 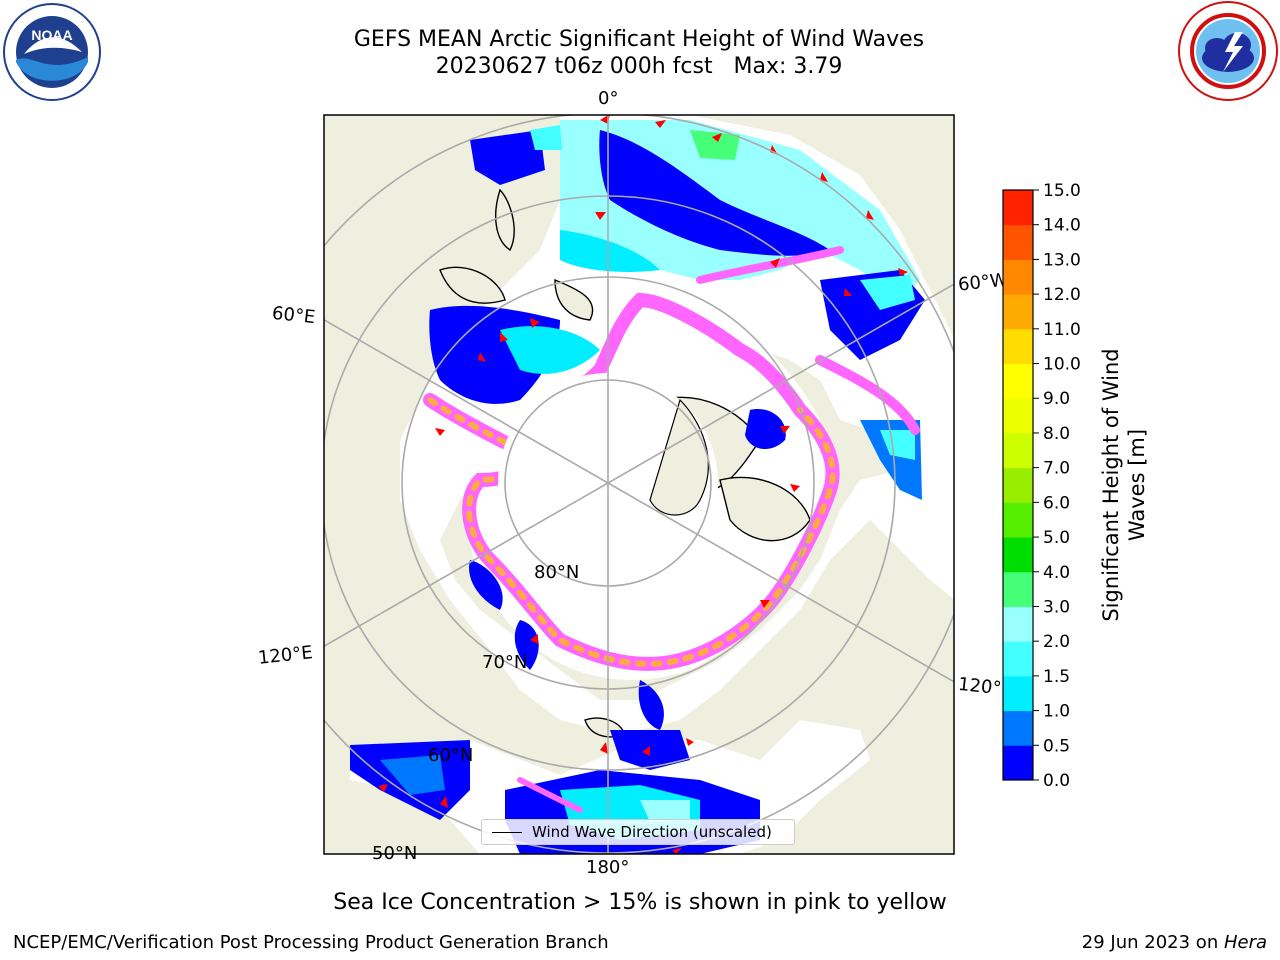 What do you see at coordinates (1056, 712) in the screenshot?
I see `colorbar-tick-label: 1.0` at bounding box center [1056, 712].